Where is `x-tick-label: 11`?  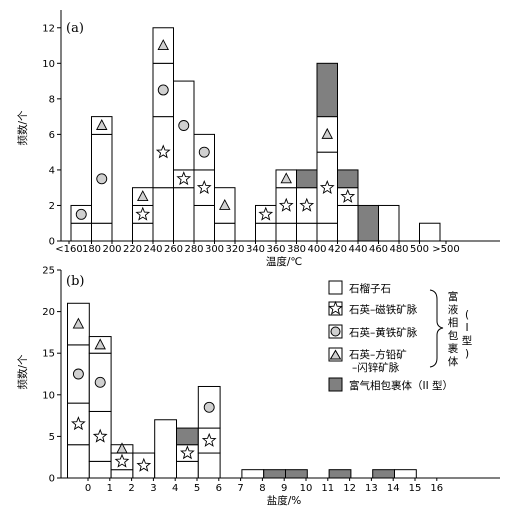 x-tick-label: 11 is located at coordinates (327, 488).